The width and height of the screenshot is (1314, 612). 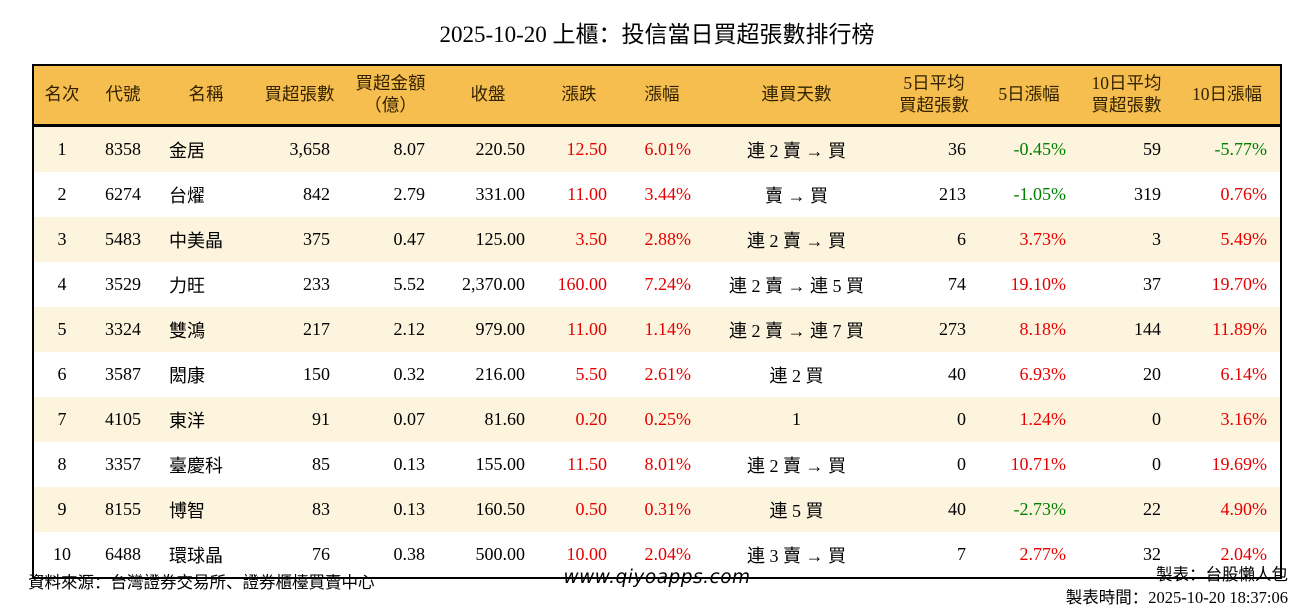 What do you see at coordinates (321, 554) in the screenshot?
I see `table-cell-net_buy_lots: 76` at bounding box center [321, 554].